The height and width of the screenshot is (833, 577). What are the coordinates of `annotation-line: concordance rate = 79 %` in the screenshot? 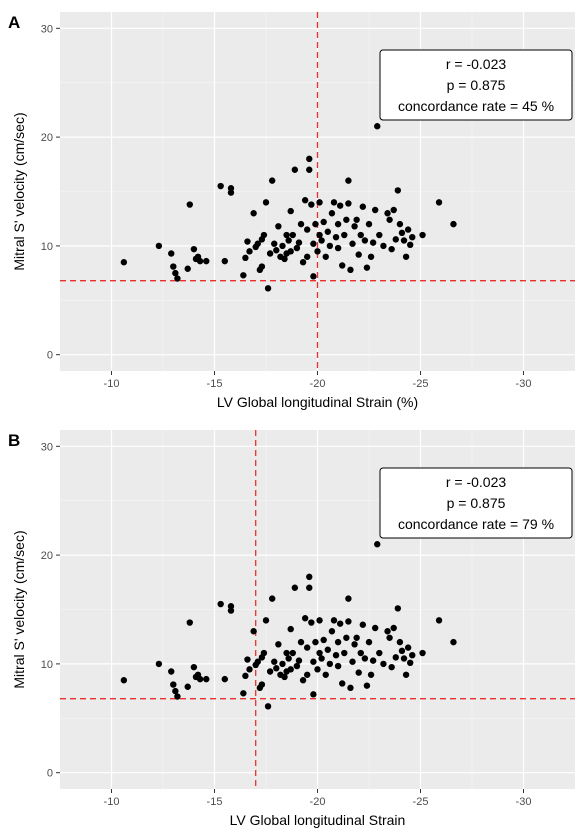 It's located at (476, 524).